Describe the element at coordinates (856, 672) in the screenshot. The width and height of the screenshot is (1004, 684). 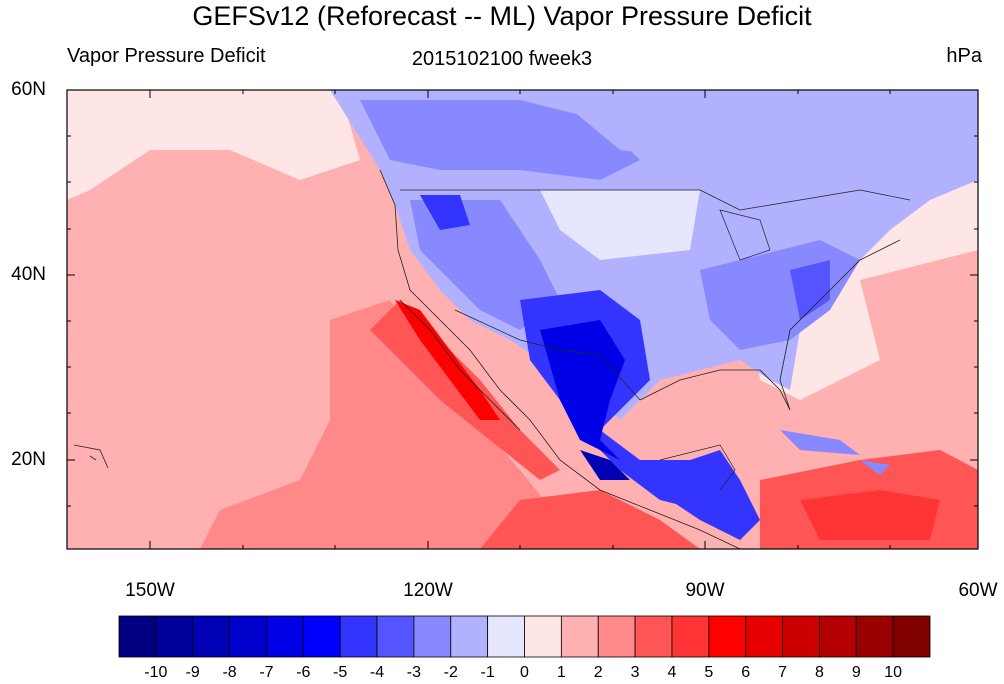
I see `colorbar-tick-label: 9` at that location.